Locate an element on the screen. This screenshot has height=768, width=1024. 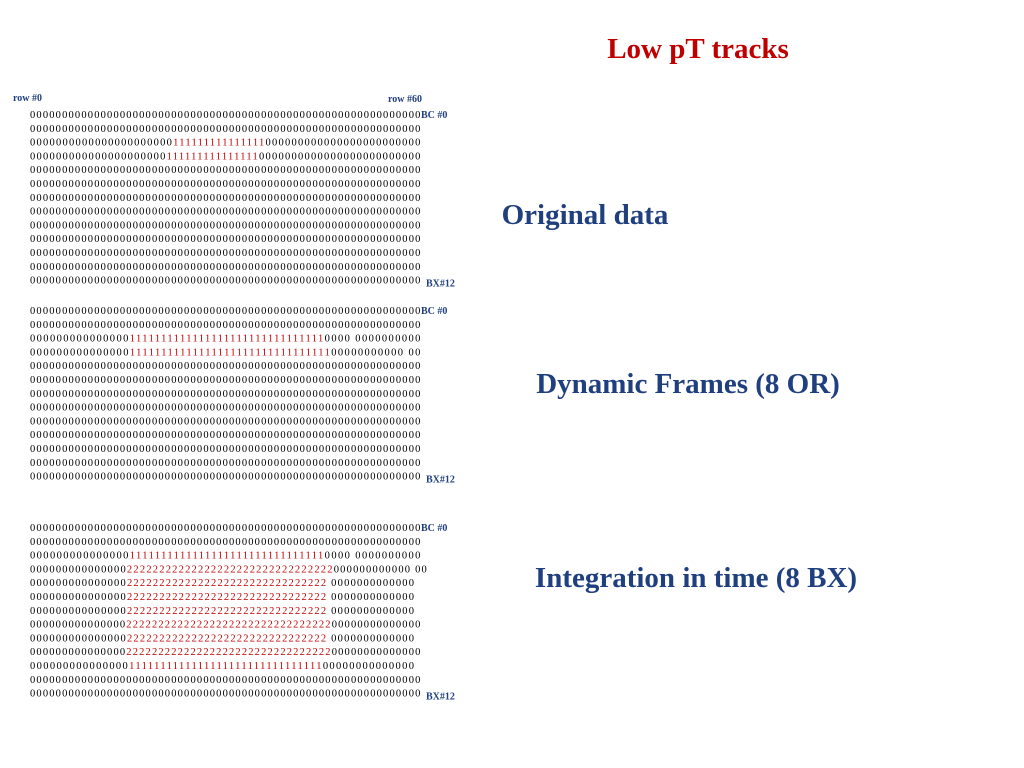
hit-bits: 11111111111111111111111111111111 is located at coordinates (230, 352).